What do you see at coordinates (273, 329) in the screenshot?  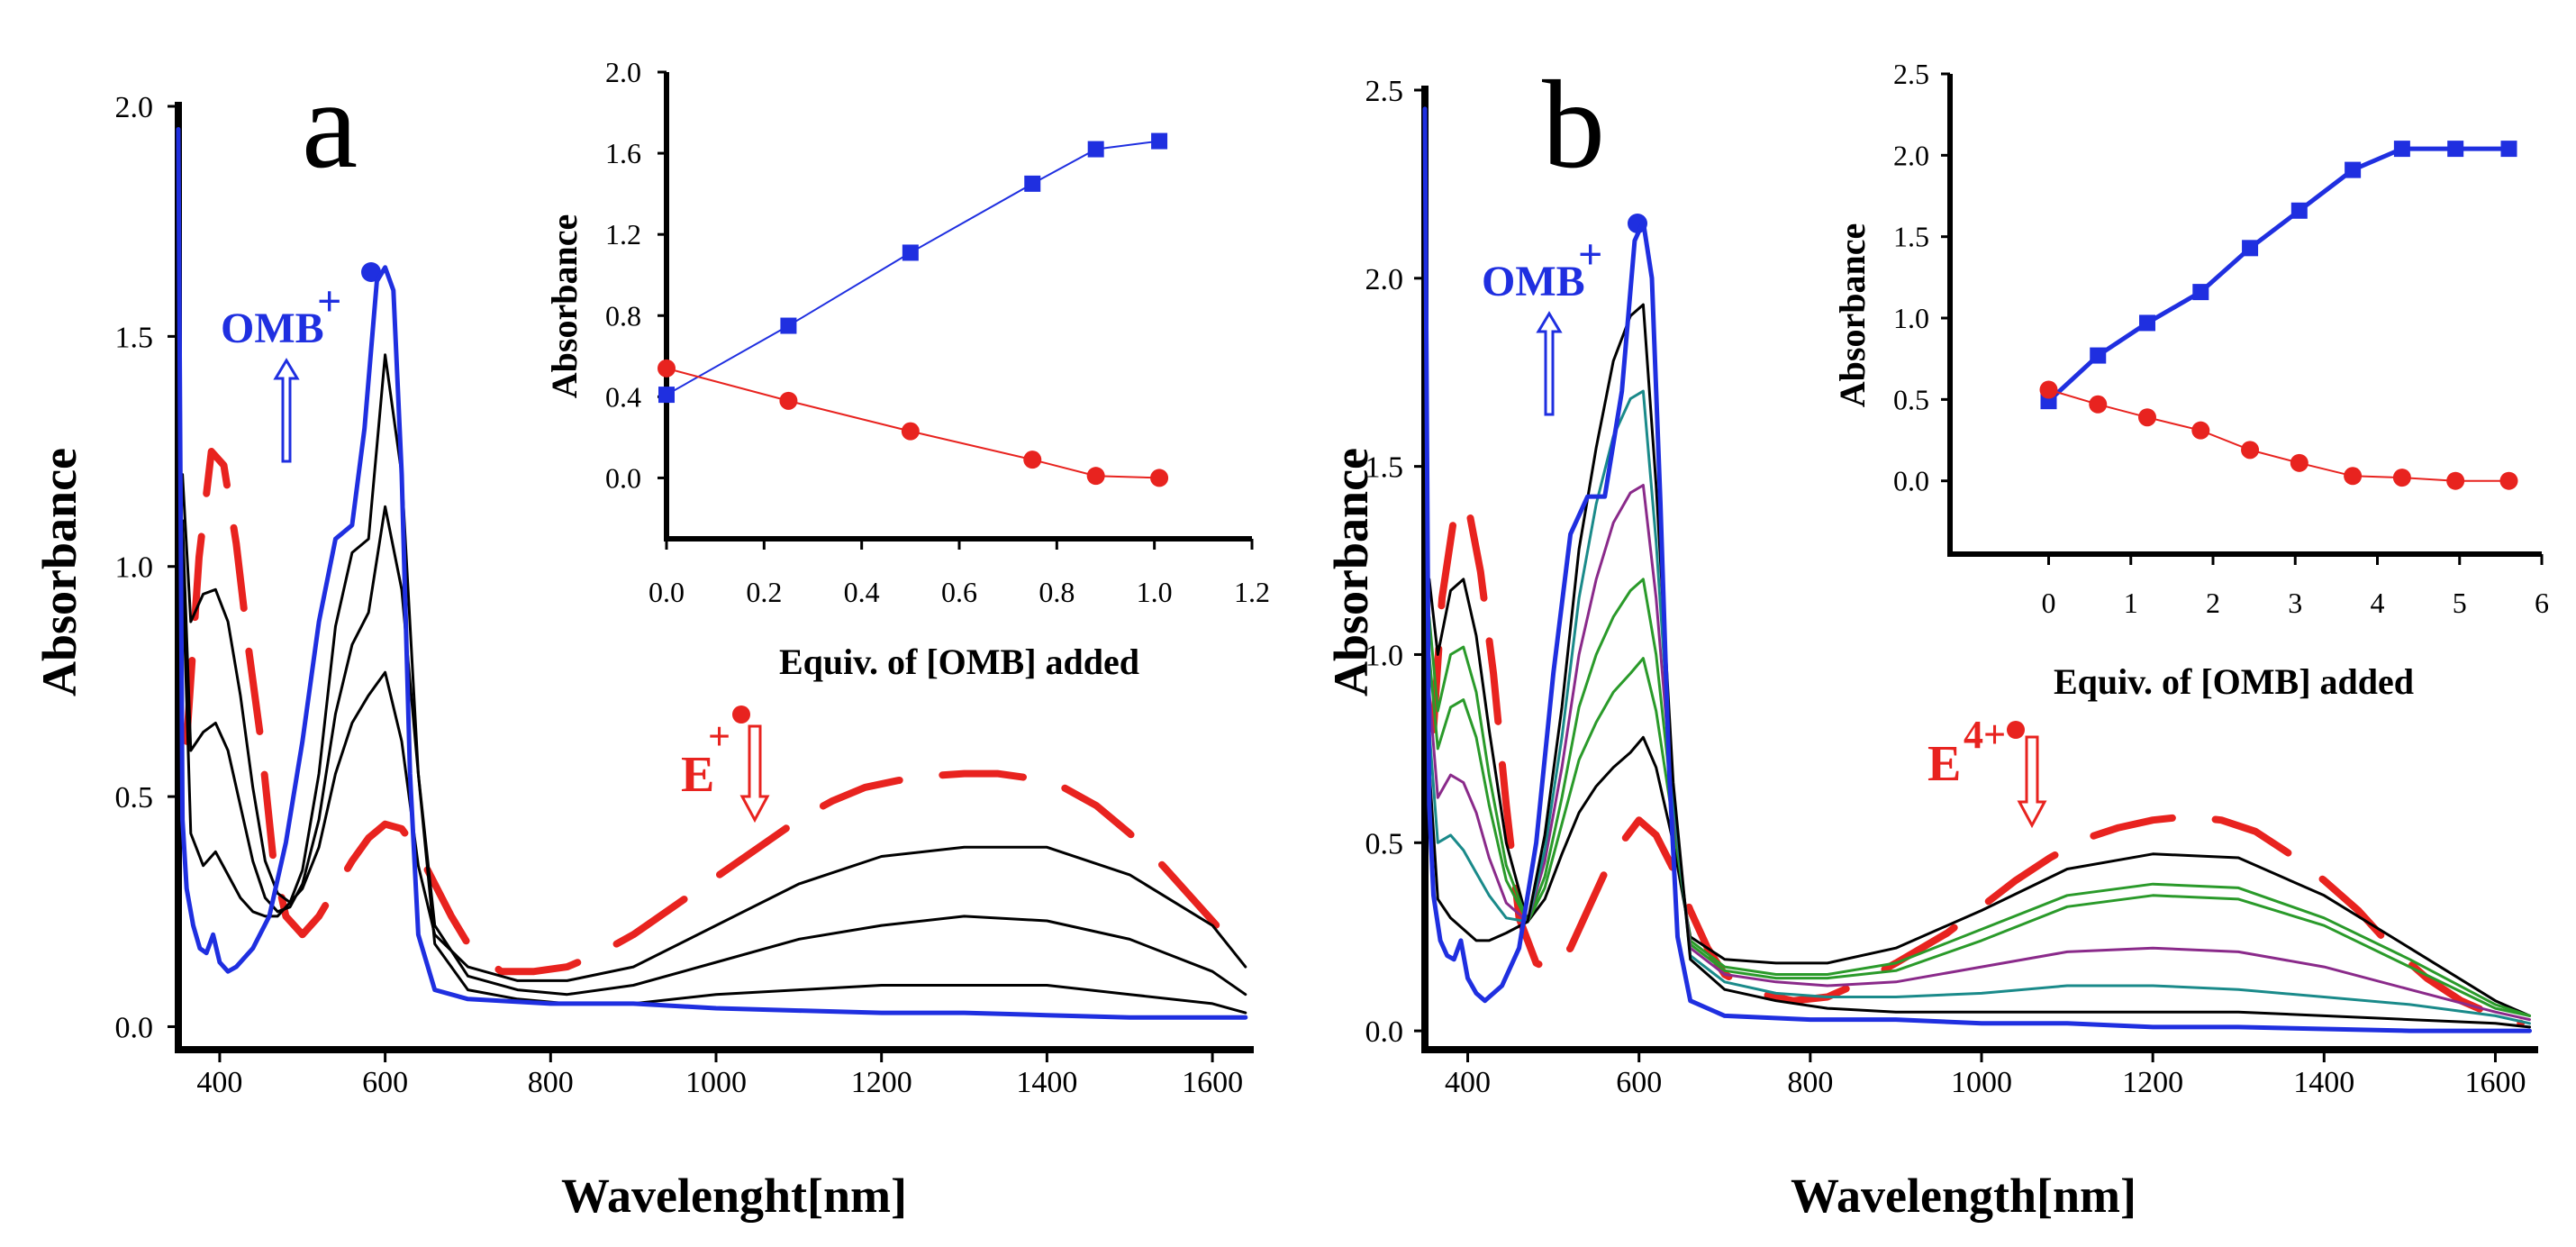 I see `omb-label-a: OMB` at bounding box center [273, 329].